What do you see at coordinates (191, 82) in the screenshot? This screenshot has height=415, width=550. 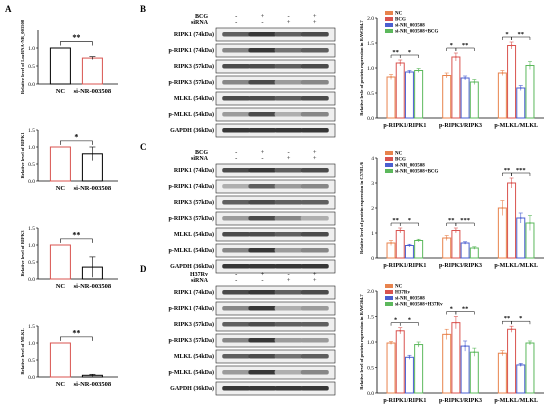 I see `blot-row-label: p-RIPK3 (57kDa)` at bounding box center [191, 82].